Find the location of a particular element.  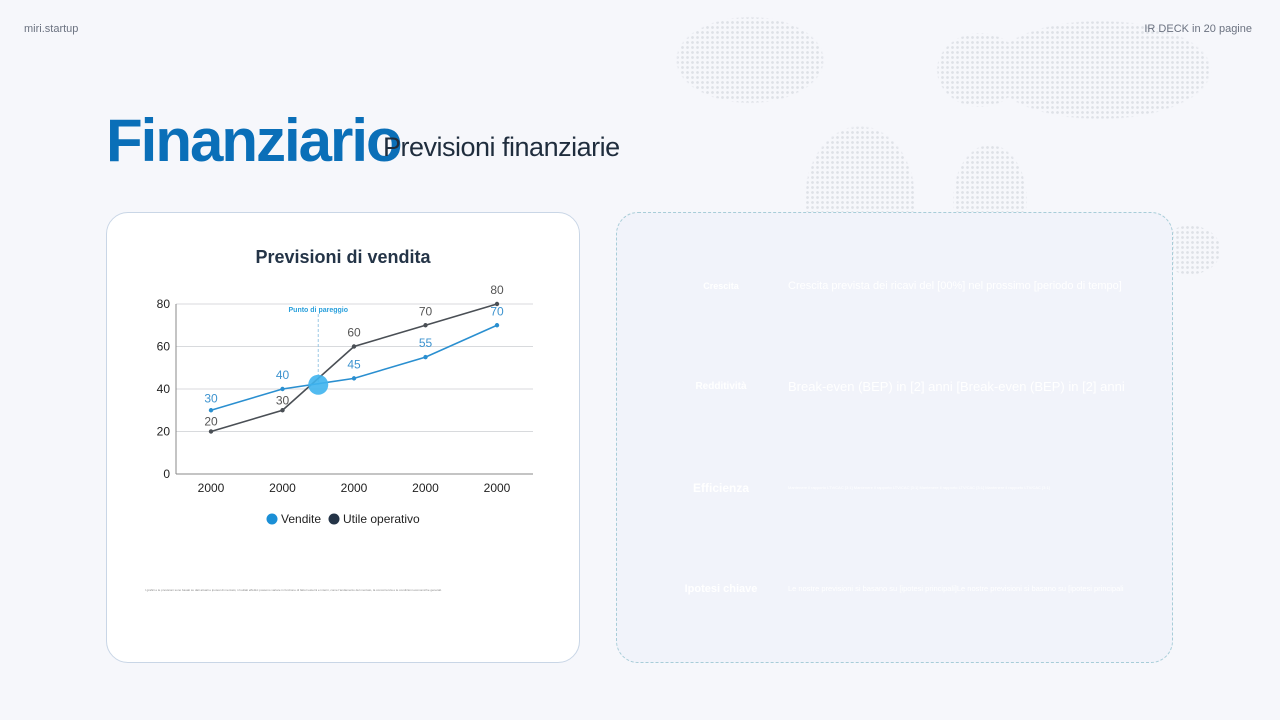

data-label: 40 is located at coordinates (283, 375).